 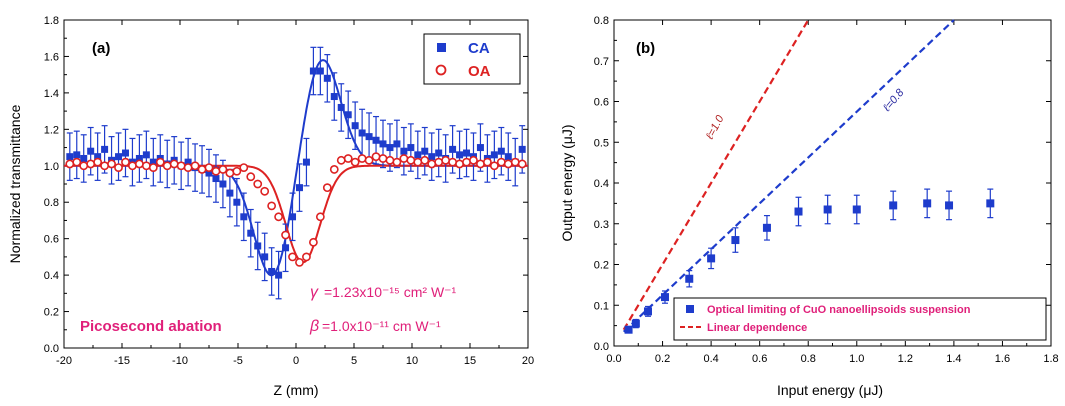 What do you see at coordinates (808, 359) in the screenshot?
I see `x-tick-label-b: 0.8` at bounding box center [808, 359].